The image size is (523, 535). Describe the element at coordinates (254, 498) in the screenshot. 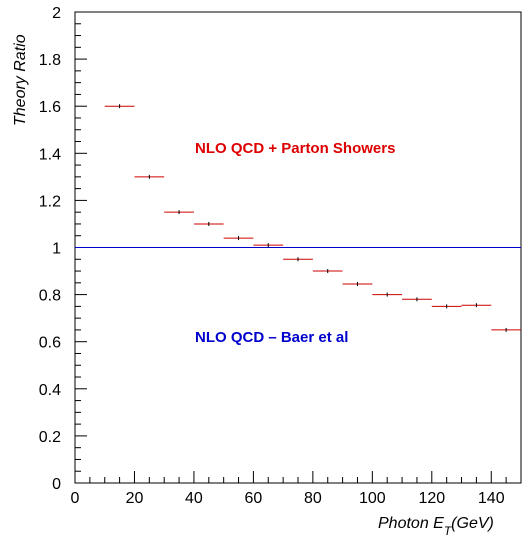

I see `x-tick-label: 60` at that location.